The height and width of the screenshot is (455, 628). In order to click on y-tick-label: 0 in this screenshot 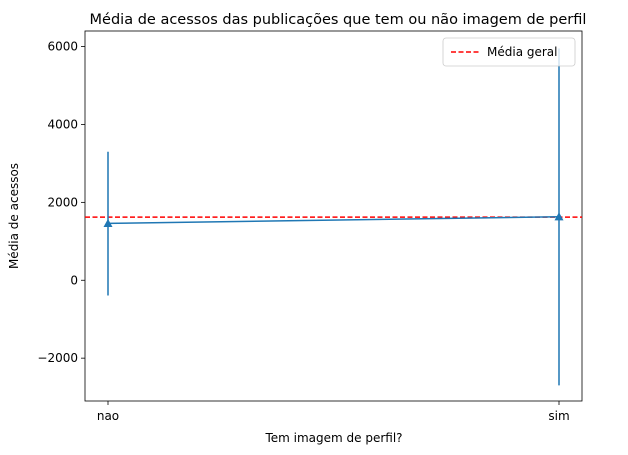, I will do `click(74, 280)`.